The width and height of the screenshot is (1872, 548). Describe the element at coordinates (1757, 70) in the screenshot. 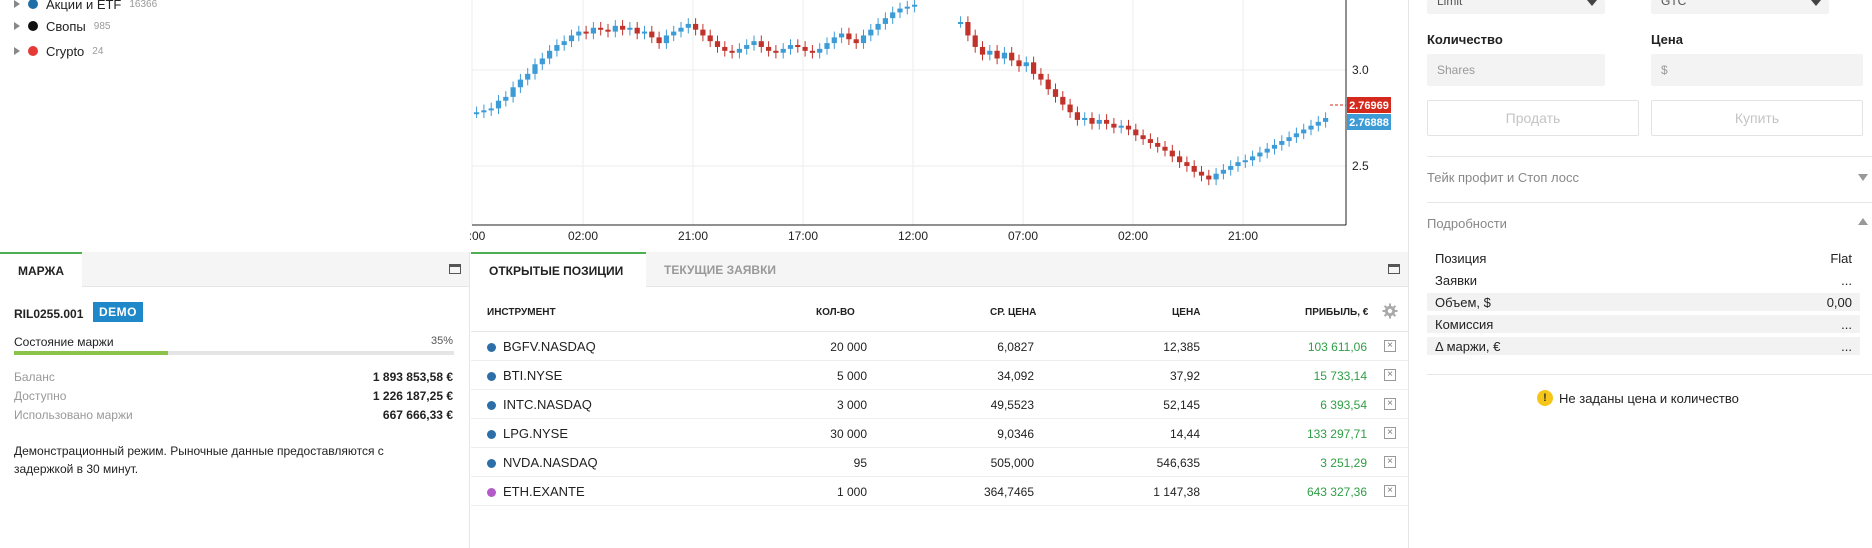

I see `price-input` at that location.